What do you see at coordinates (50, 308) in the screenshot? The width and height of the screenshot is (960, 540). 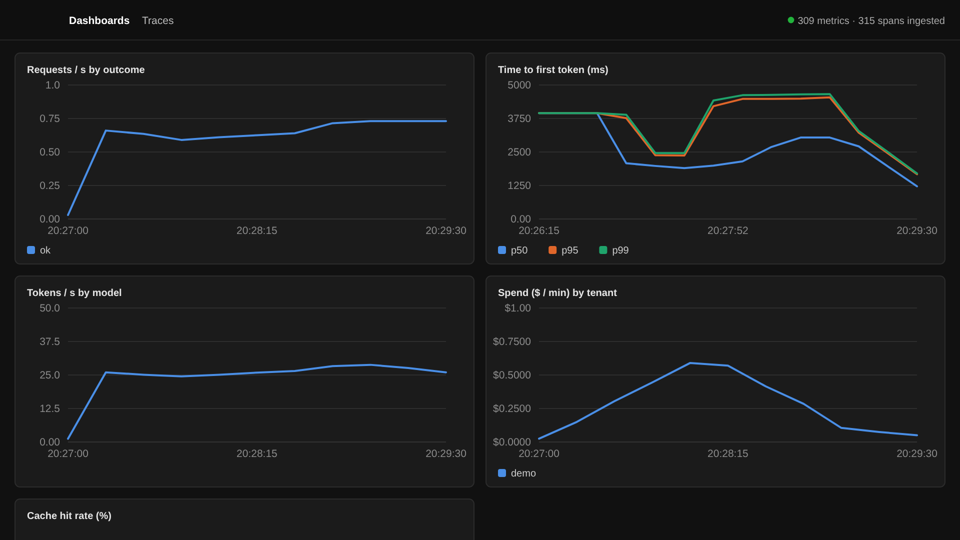 I see `y-tick-label: 50.0` at bounding box center [50, 308].